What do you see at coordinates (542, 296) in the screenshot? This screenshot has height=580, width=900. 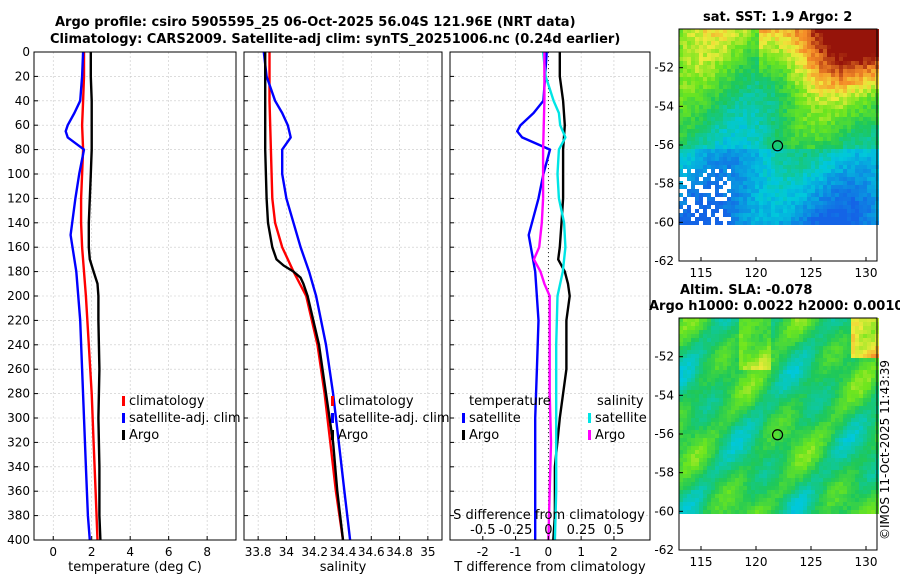 I see `series-line-s-argo` at bounding box center [542, 296].